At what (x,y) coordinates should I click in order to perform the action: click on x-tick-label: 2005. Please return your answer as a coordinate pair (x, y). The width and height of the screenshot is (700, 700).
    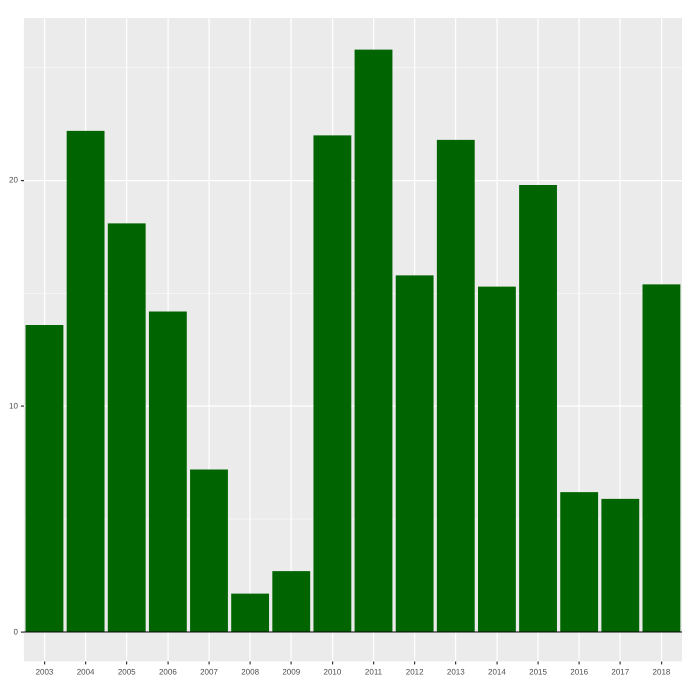
    Looking at the image, I should click on (127, 671).